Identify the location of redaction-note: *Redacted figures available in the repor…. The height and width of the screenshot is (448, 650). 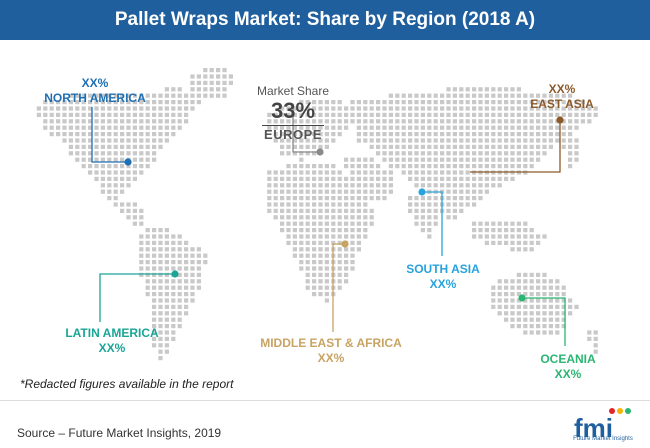
(127, 384).